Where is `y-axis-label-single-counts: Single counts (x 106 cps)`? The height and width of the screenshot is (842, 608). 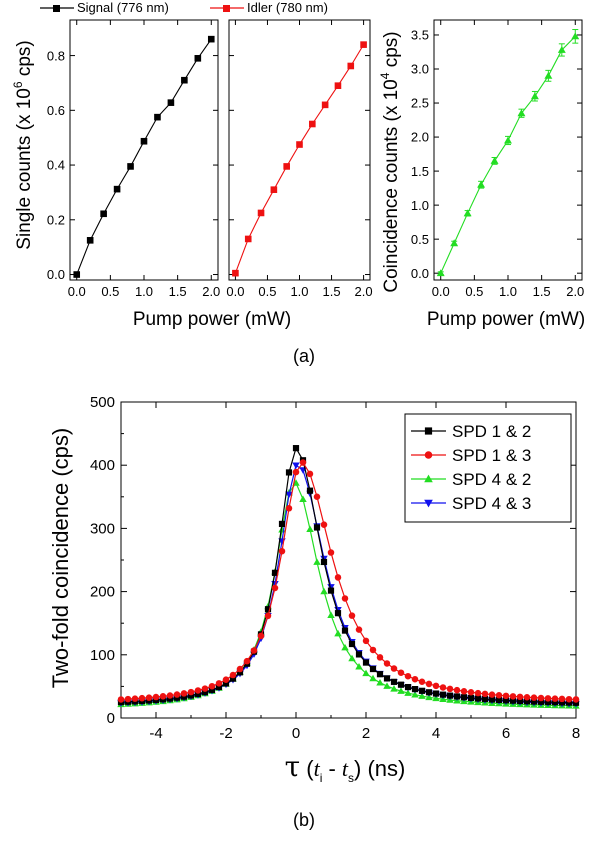 y-axis-label-single-counts: Single counts (x 106 cps) is located at coordinates (23, 144).